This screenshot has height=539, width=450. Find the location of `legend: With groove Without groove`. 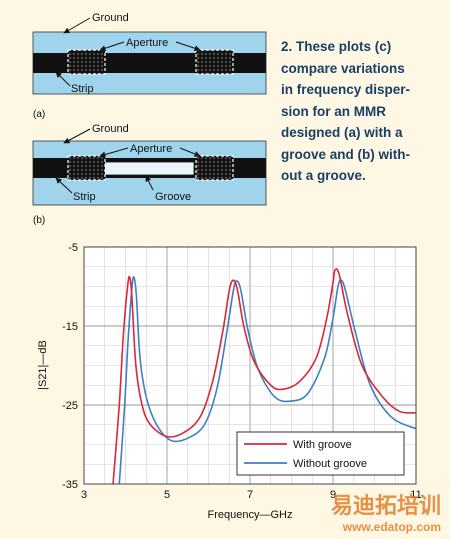

legend: With groove Without groove is located at coordinates (320, 453).